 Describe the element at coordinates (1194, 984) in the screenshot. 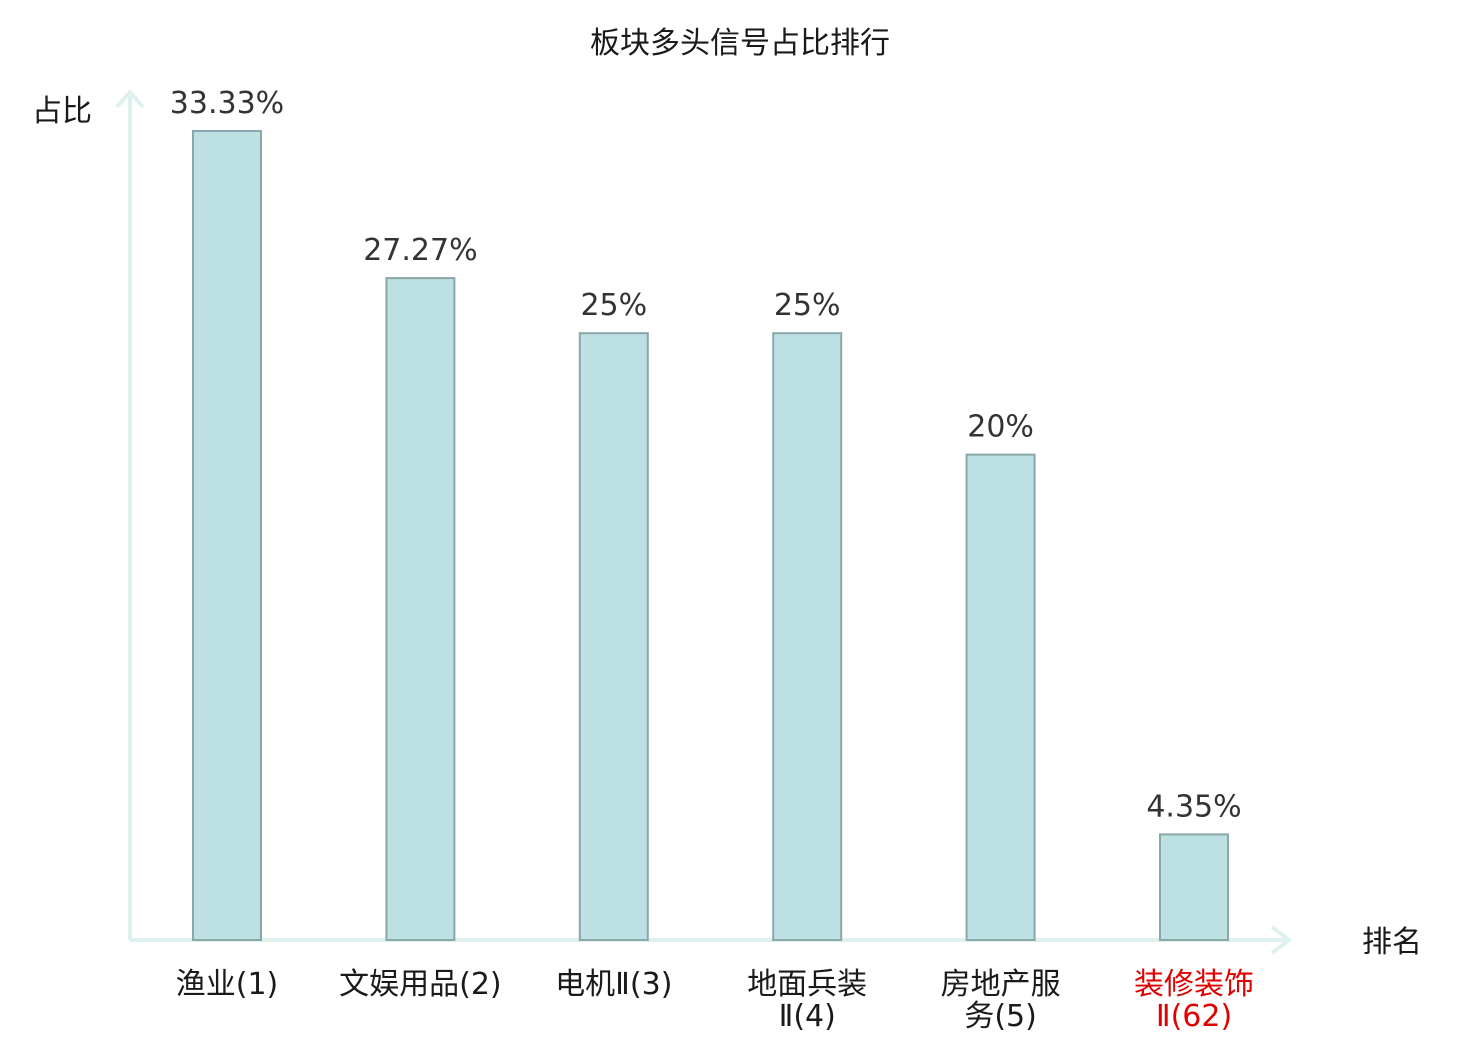

I see `category-label-line: 装修装饰` at that location.